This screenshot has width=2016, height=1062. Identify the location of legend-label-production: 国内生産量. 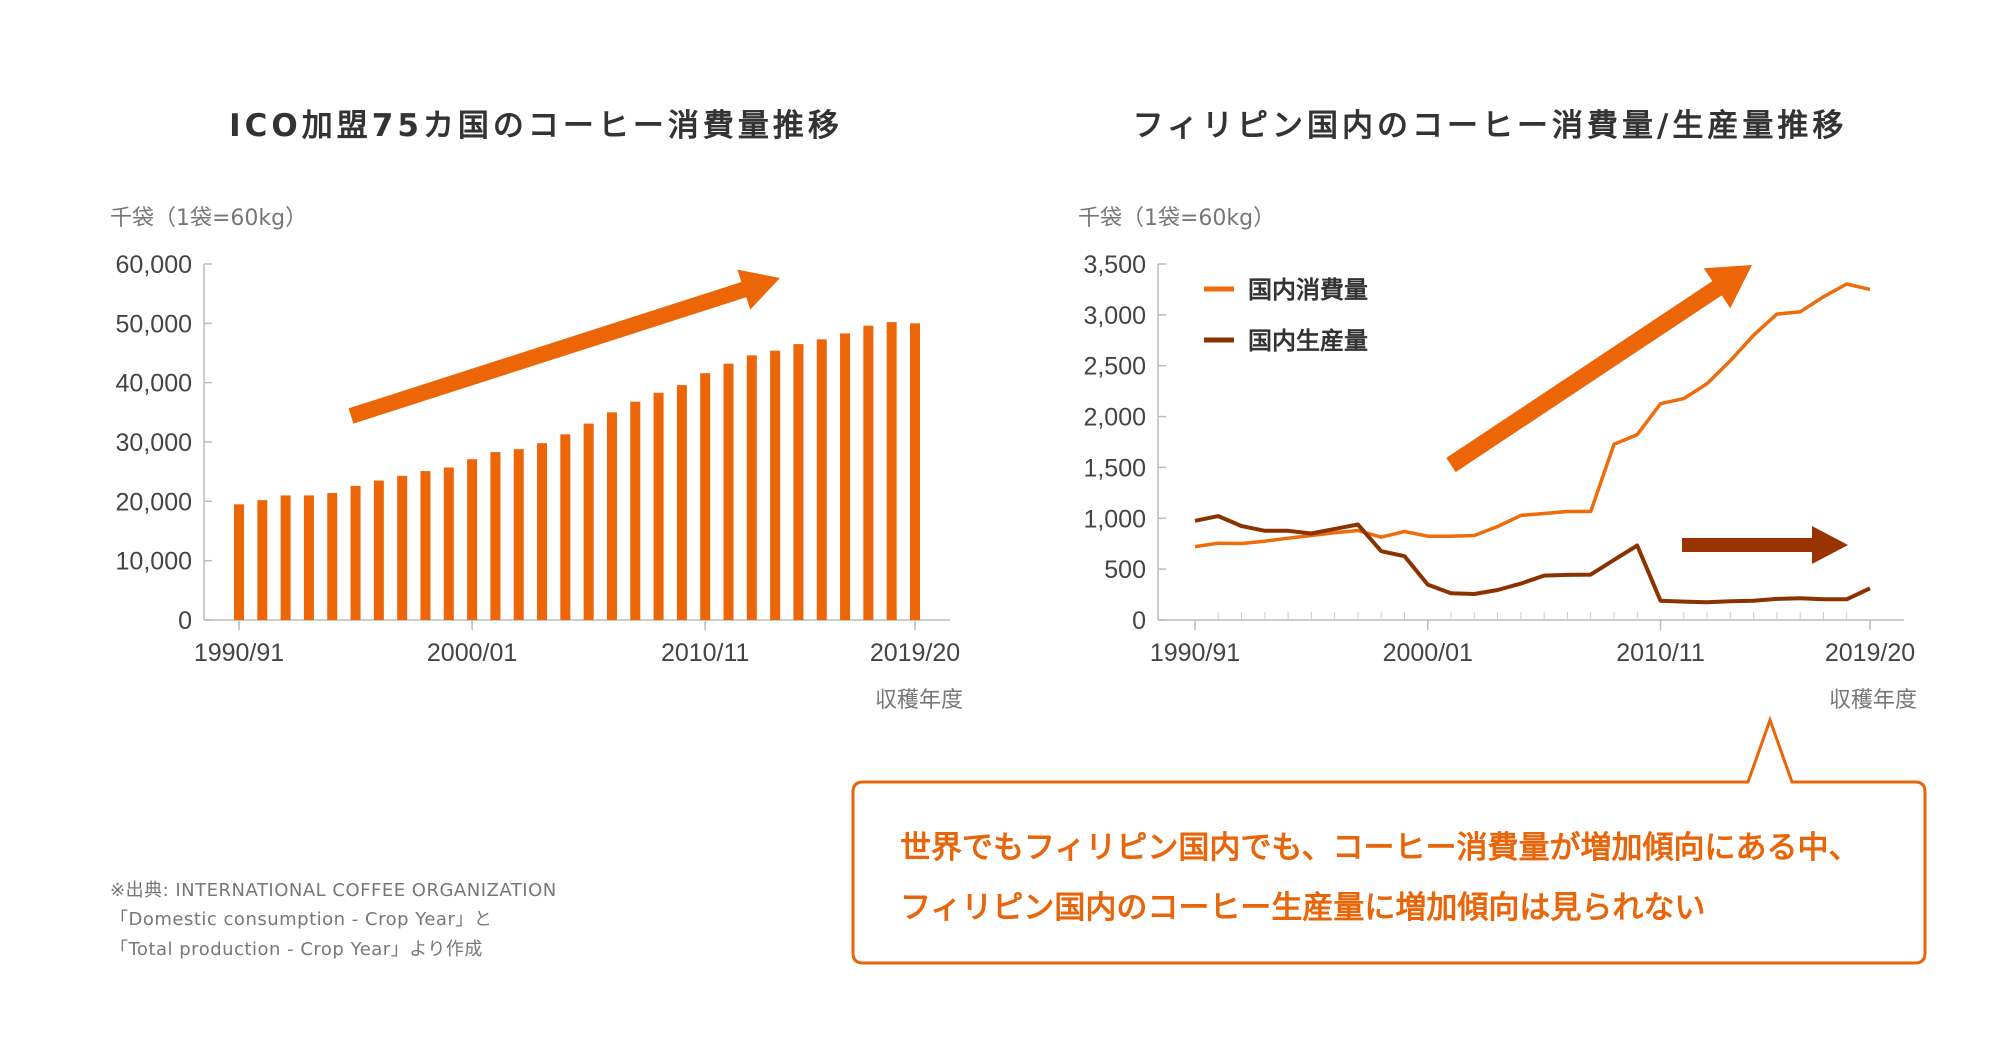
(1308, 341).